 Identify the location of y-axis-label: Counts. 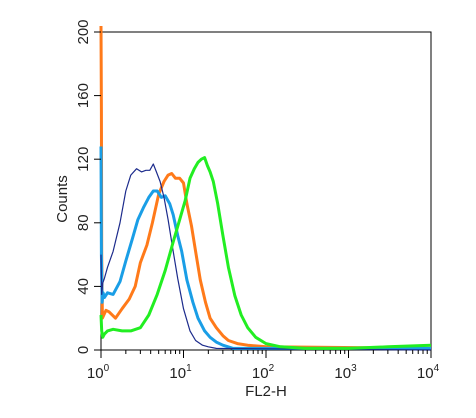
(62, 199).